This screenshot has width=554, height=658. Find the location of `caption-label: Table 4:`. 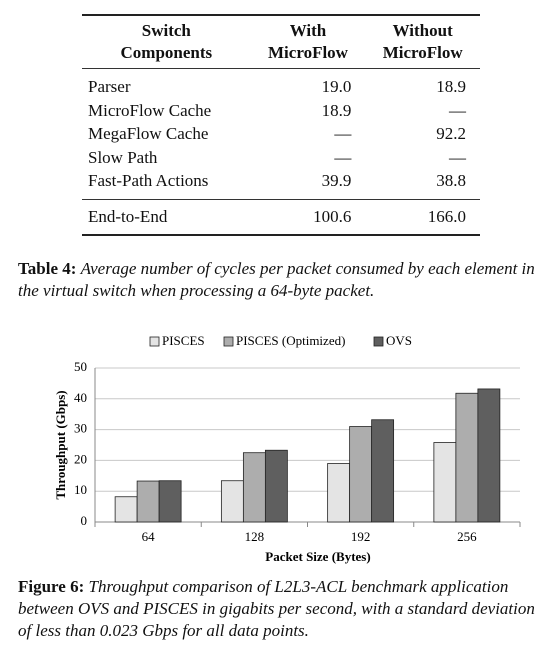

caption-label: Table 4: is located at coordinates (47, 268).